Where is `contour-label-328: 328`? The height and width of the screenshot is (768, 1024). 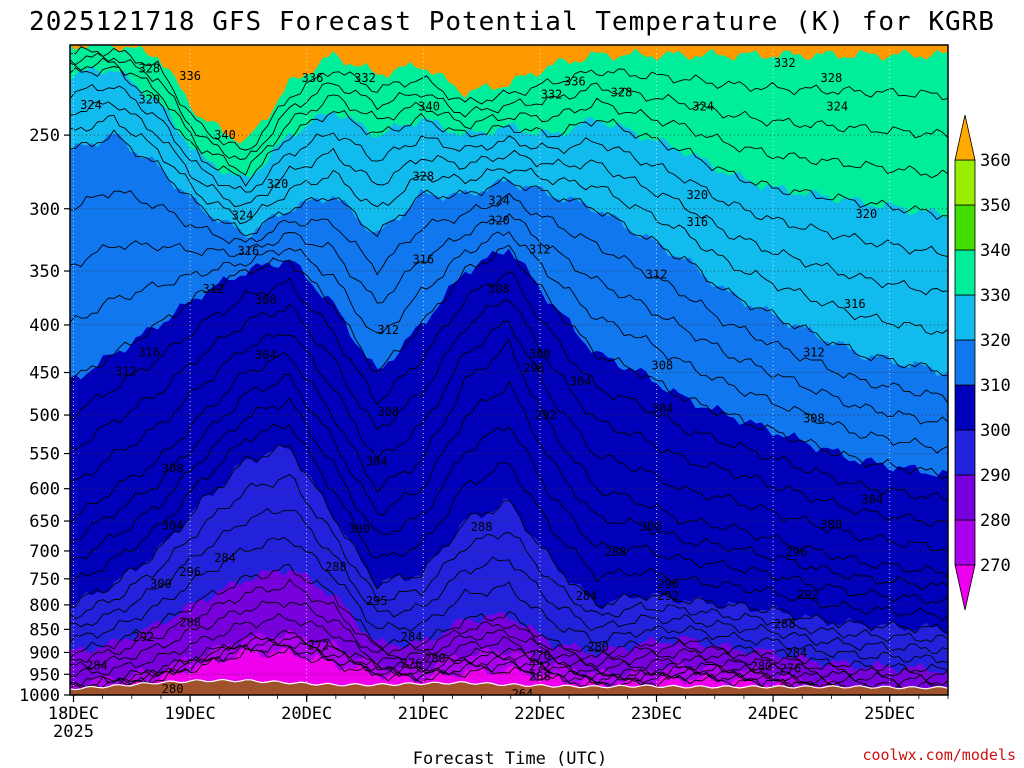 contour-label-328: 328 is located at coordinates (149, 69).